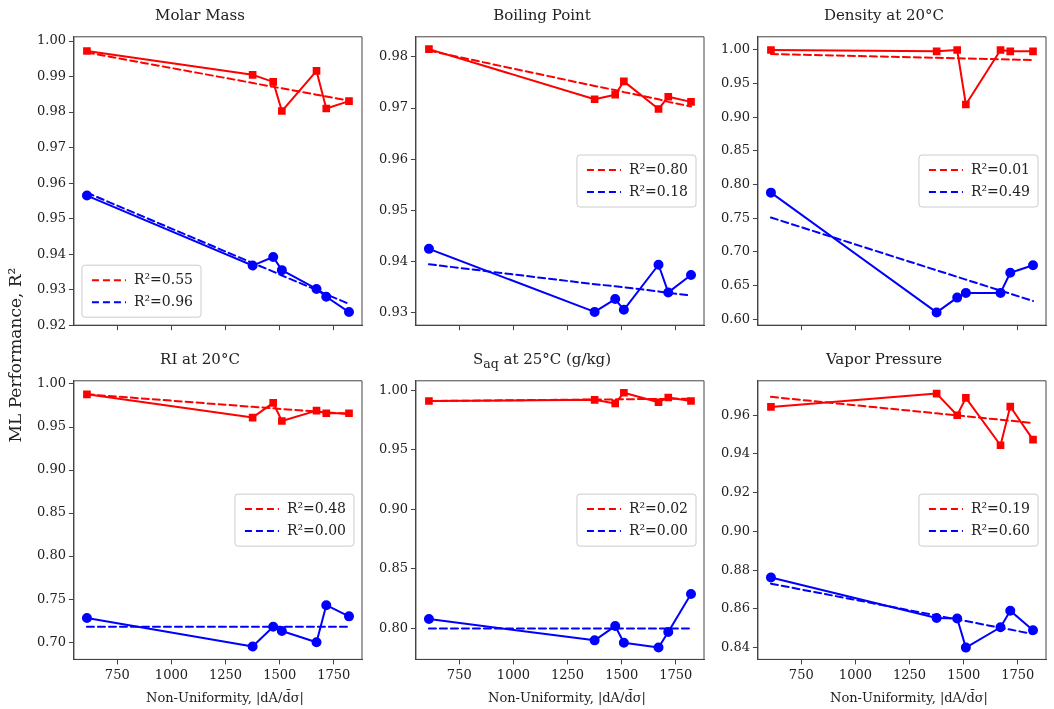  I want to click on y-tick-label: 0.92, so click(51, 324).